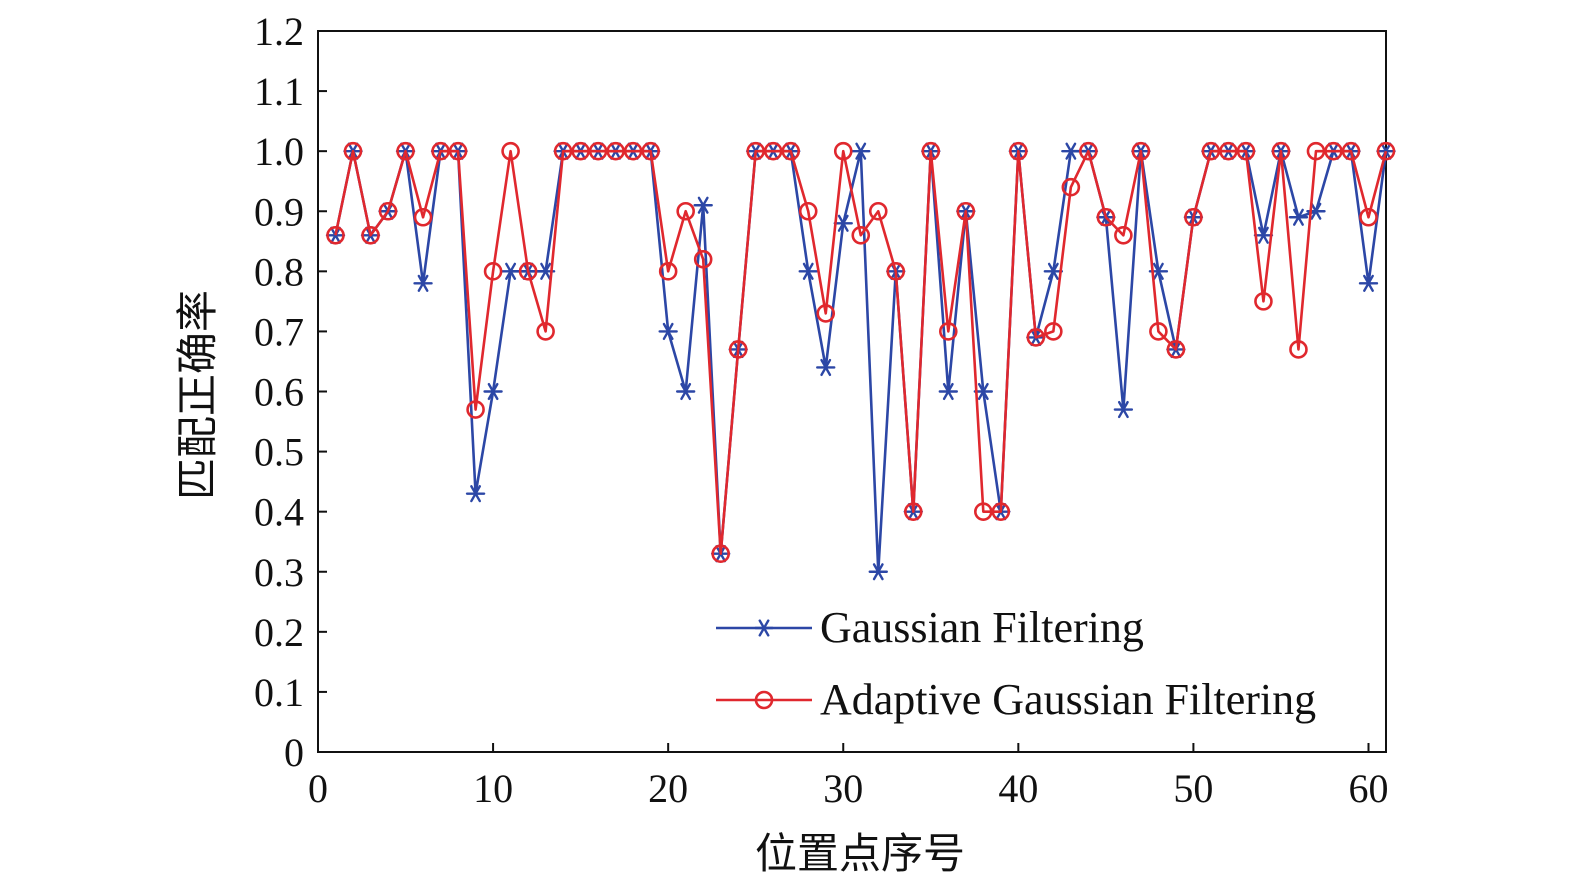 Image resolution: width=1575 pixels, height=884 pixels. Describe the element at coordinates (279, 91) in the screenshot. I see `y-tick-label: 1.1` at that location.